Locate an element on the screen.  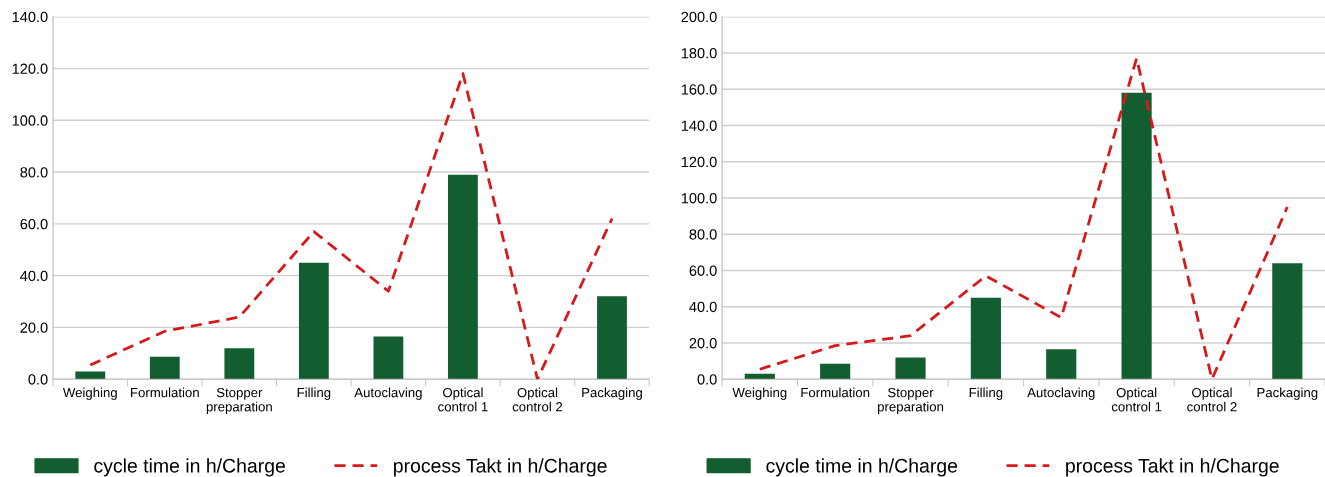
y-tick-label: 160.0 is located at coordinates (699, 89).